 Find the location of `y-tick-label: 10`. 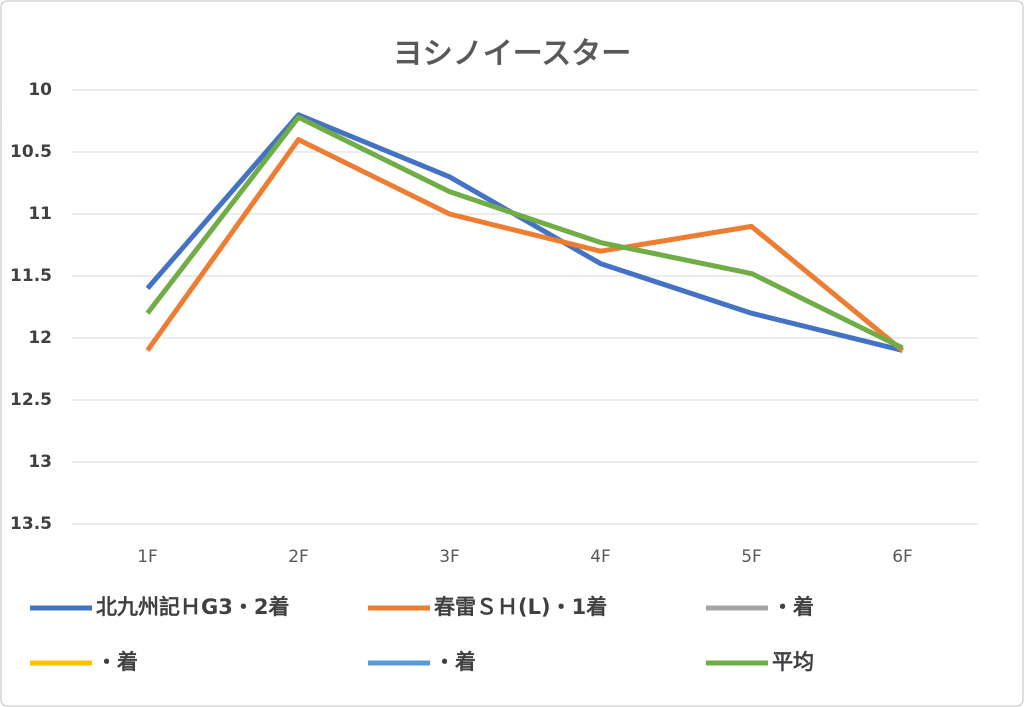

y-tick-label: 10 is located at coordinates (40, 90).